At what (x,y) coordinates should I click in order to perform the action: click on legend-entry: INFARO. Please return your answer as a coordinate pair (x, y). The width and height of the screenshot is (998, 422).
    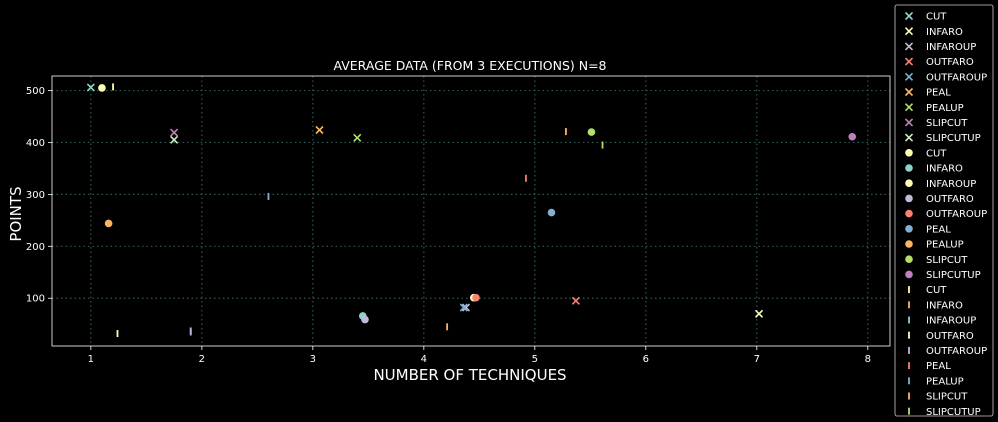
    Looking at the image, I should click on (933, 32).